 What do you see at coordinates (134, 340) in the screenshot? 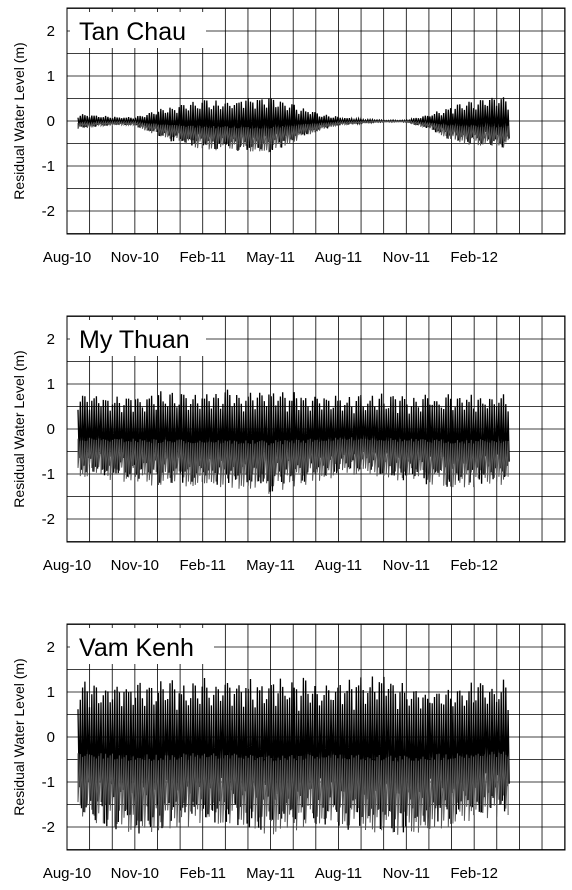
I see `panel-title: My Thuan` at bounding box center [134, 340].